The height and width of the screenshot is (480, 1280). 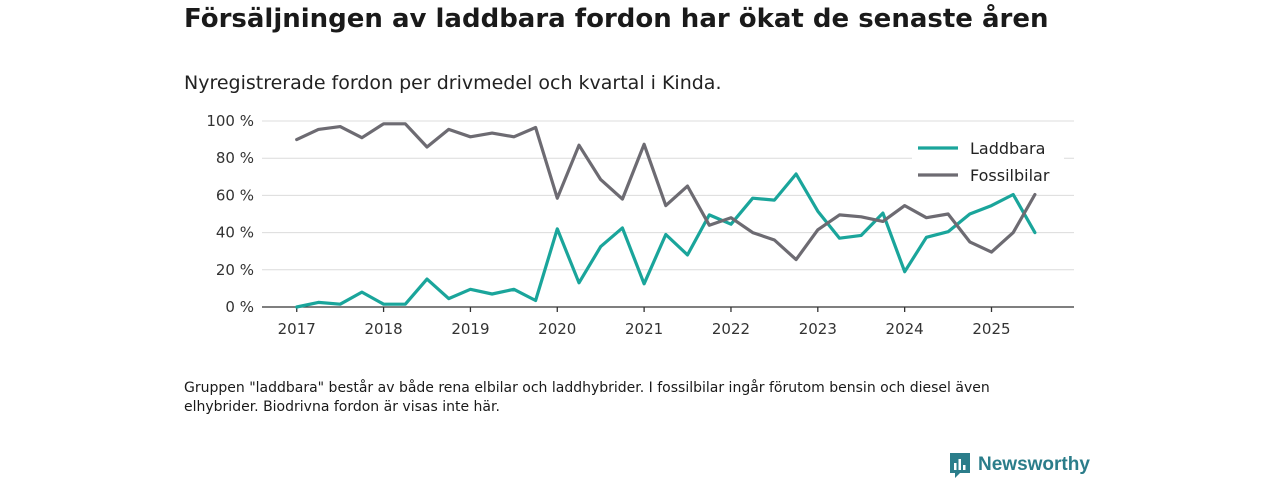 I want to click on x-tick-label: 2022, so click(x=731, y=329).